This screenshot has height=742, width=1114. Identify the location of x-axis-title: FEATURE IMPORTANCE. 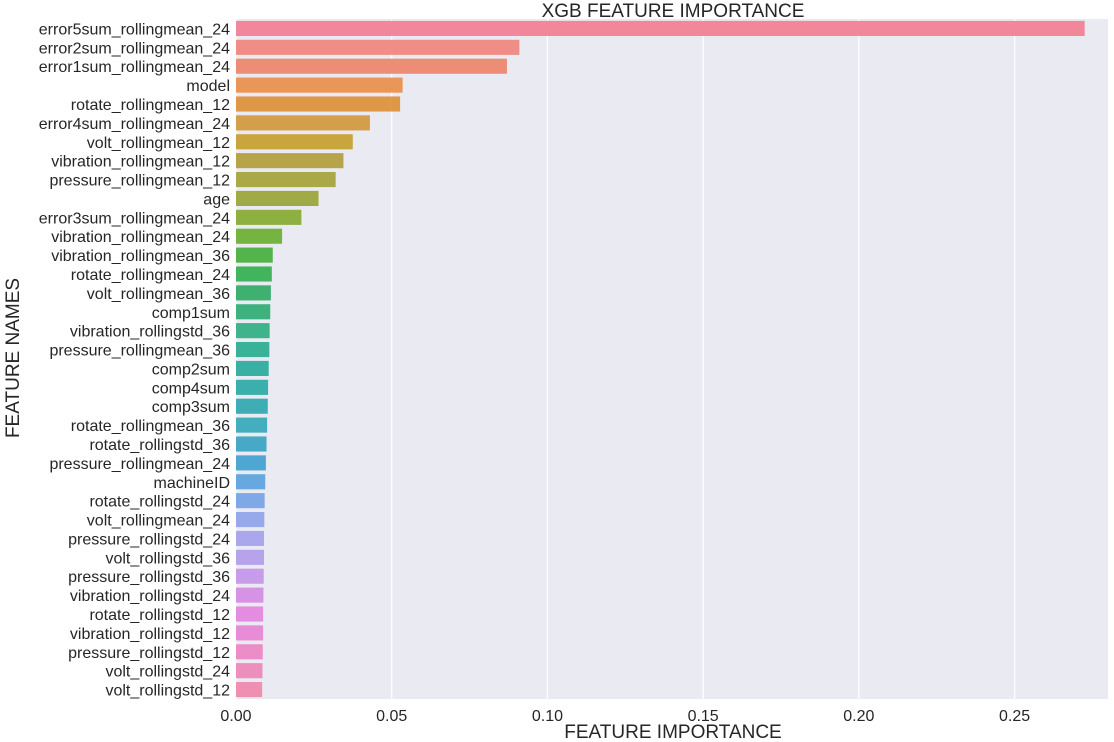
(672, 732).